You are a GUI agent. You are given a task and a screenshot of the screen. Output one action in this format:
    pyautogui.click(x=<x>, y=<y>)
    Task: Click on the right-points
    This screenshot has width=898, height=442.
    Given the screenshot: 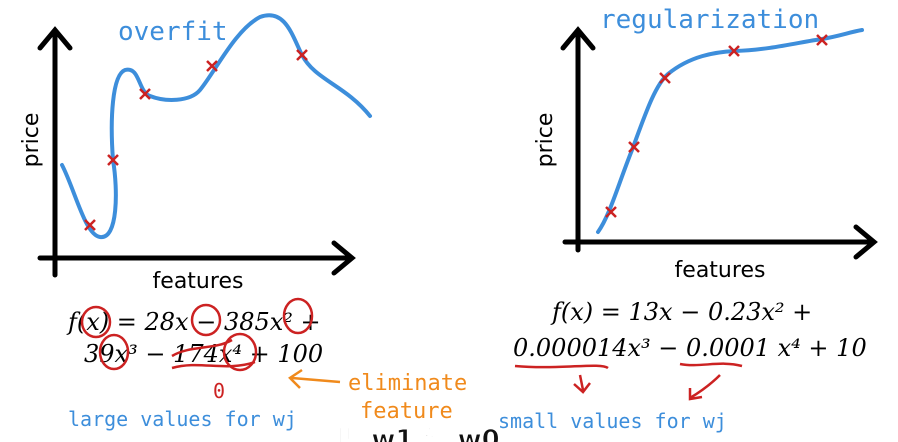 What is the action you would take?
    pyautogui.click(x=716, y=126)
    